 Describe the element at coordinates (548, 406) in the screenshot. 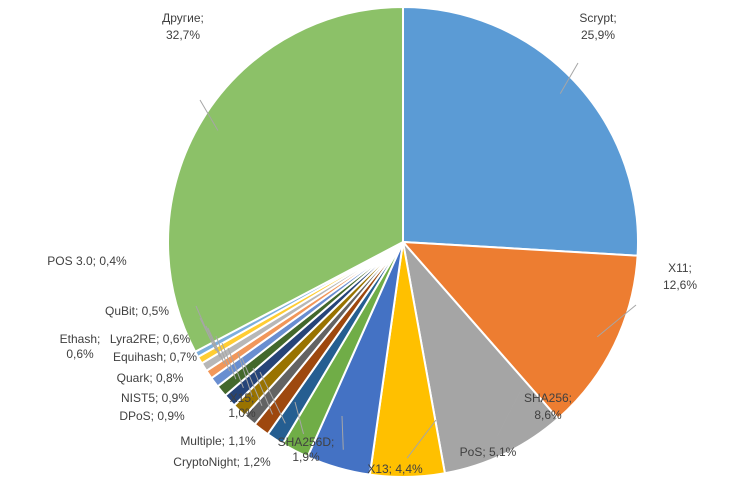

I see `data-label: SHA256; 8,6%` at that location.